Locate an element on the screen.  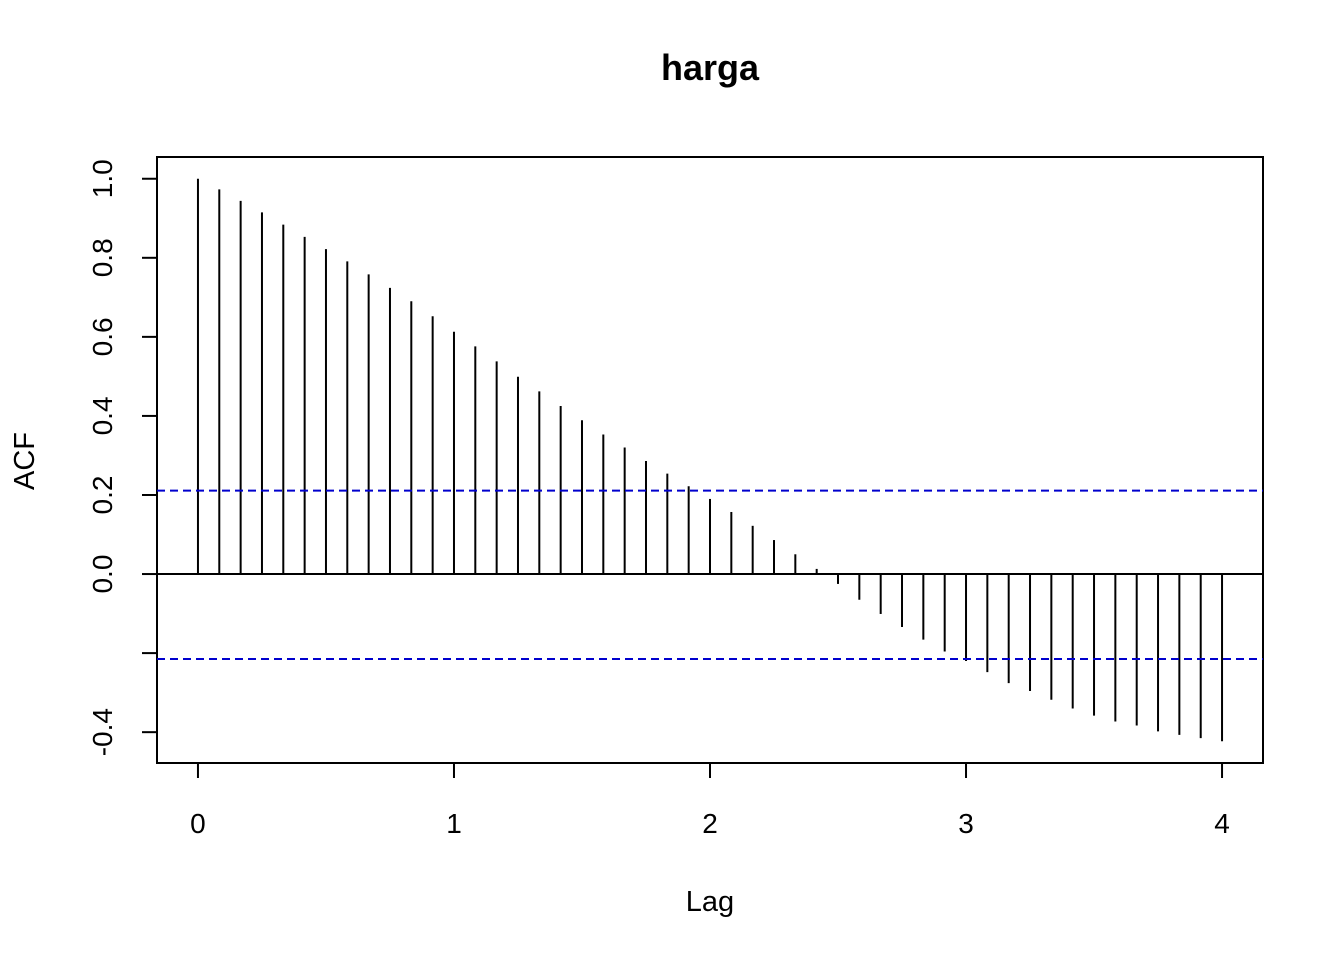
y-tick-label: 1.0 is located at coordinates (102, 178).